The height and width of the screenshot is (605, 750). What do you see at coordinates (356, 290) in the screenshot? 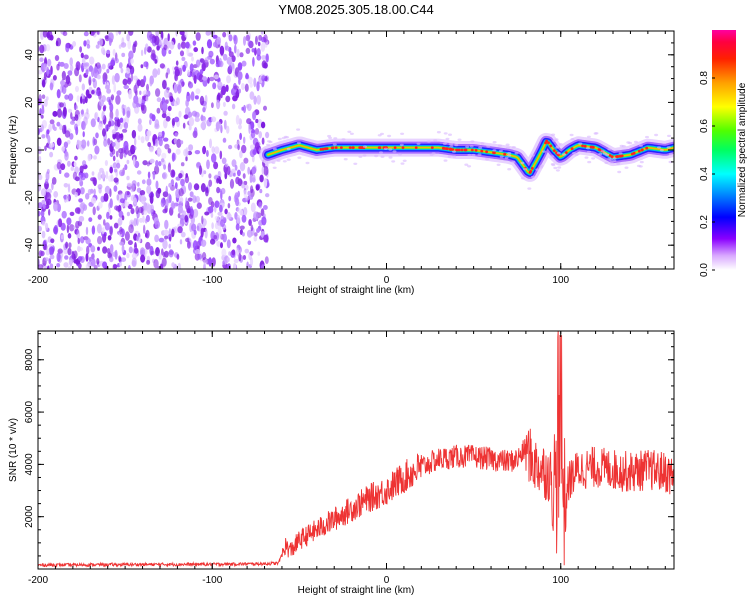
I see `spectrogram-xlabel: Height of straight line (km)` at bounding box center [356, 290].